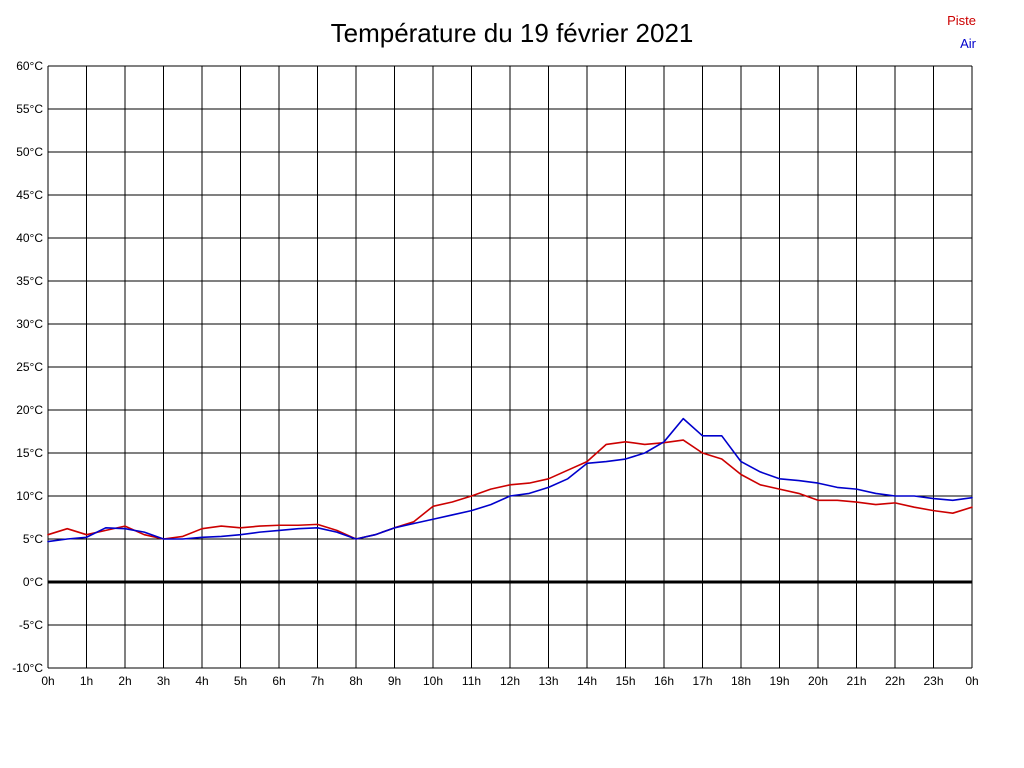 Image resolution: width=1024 pixels, height=768 pixels. I want to click on air-line, so click(510, 480).